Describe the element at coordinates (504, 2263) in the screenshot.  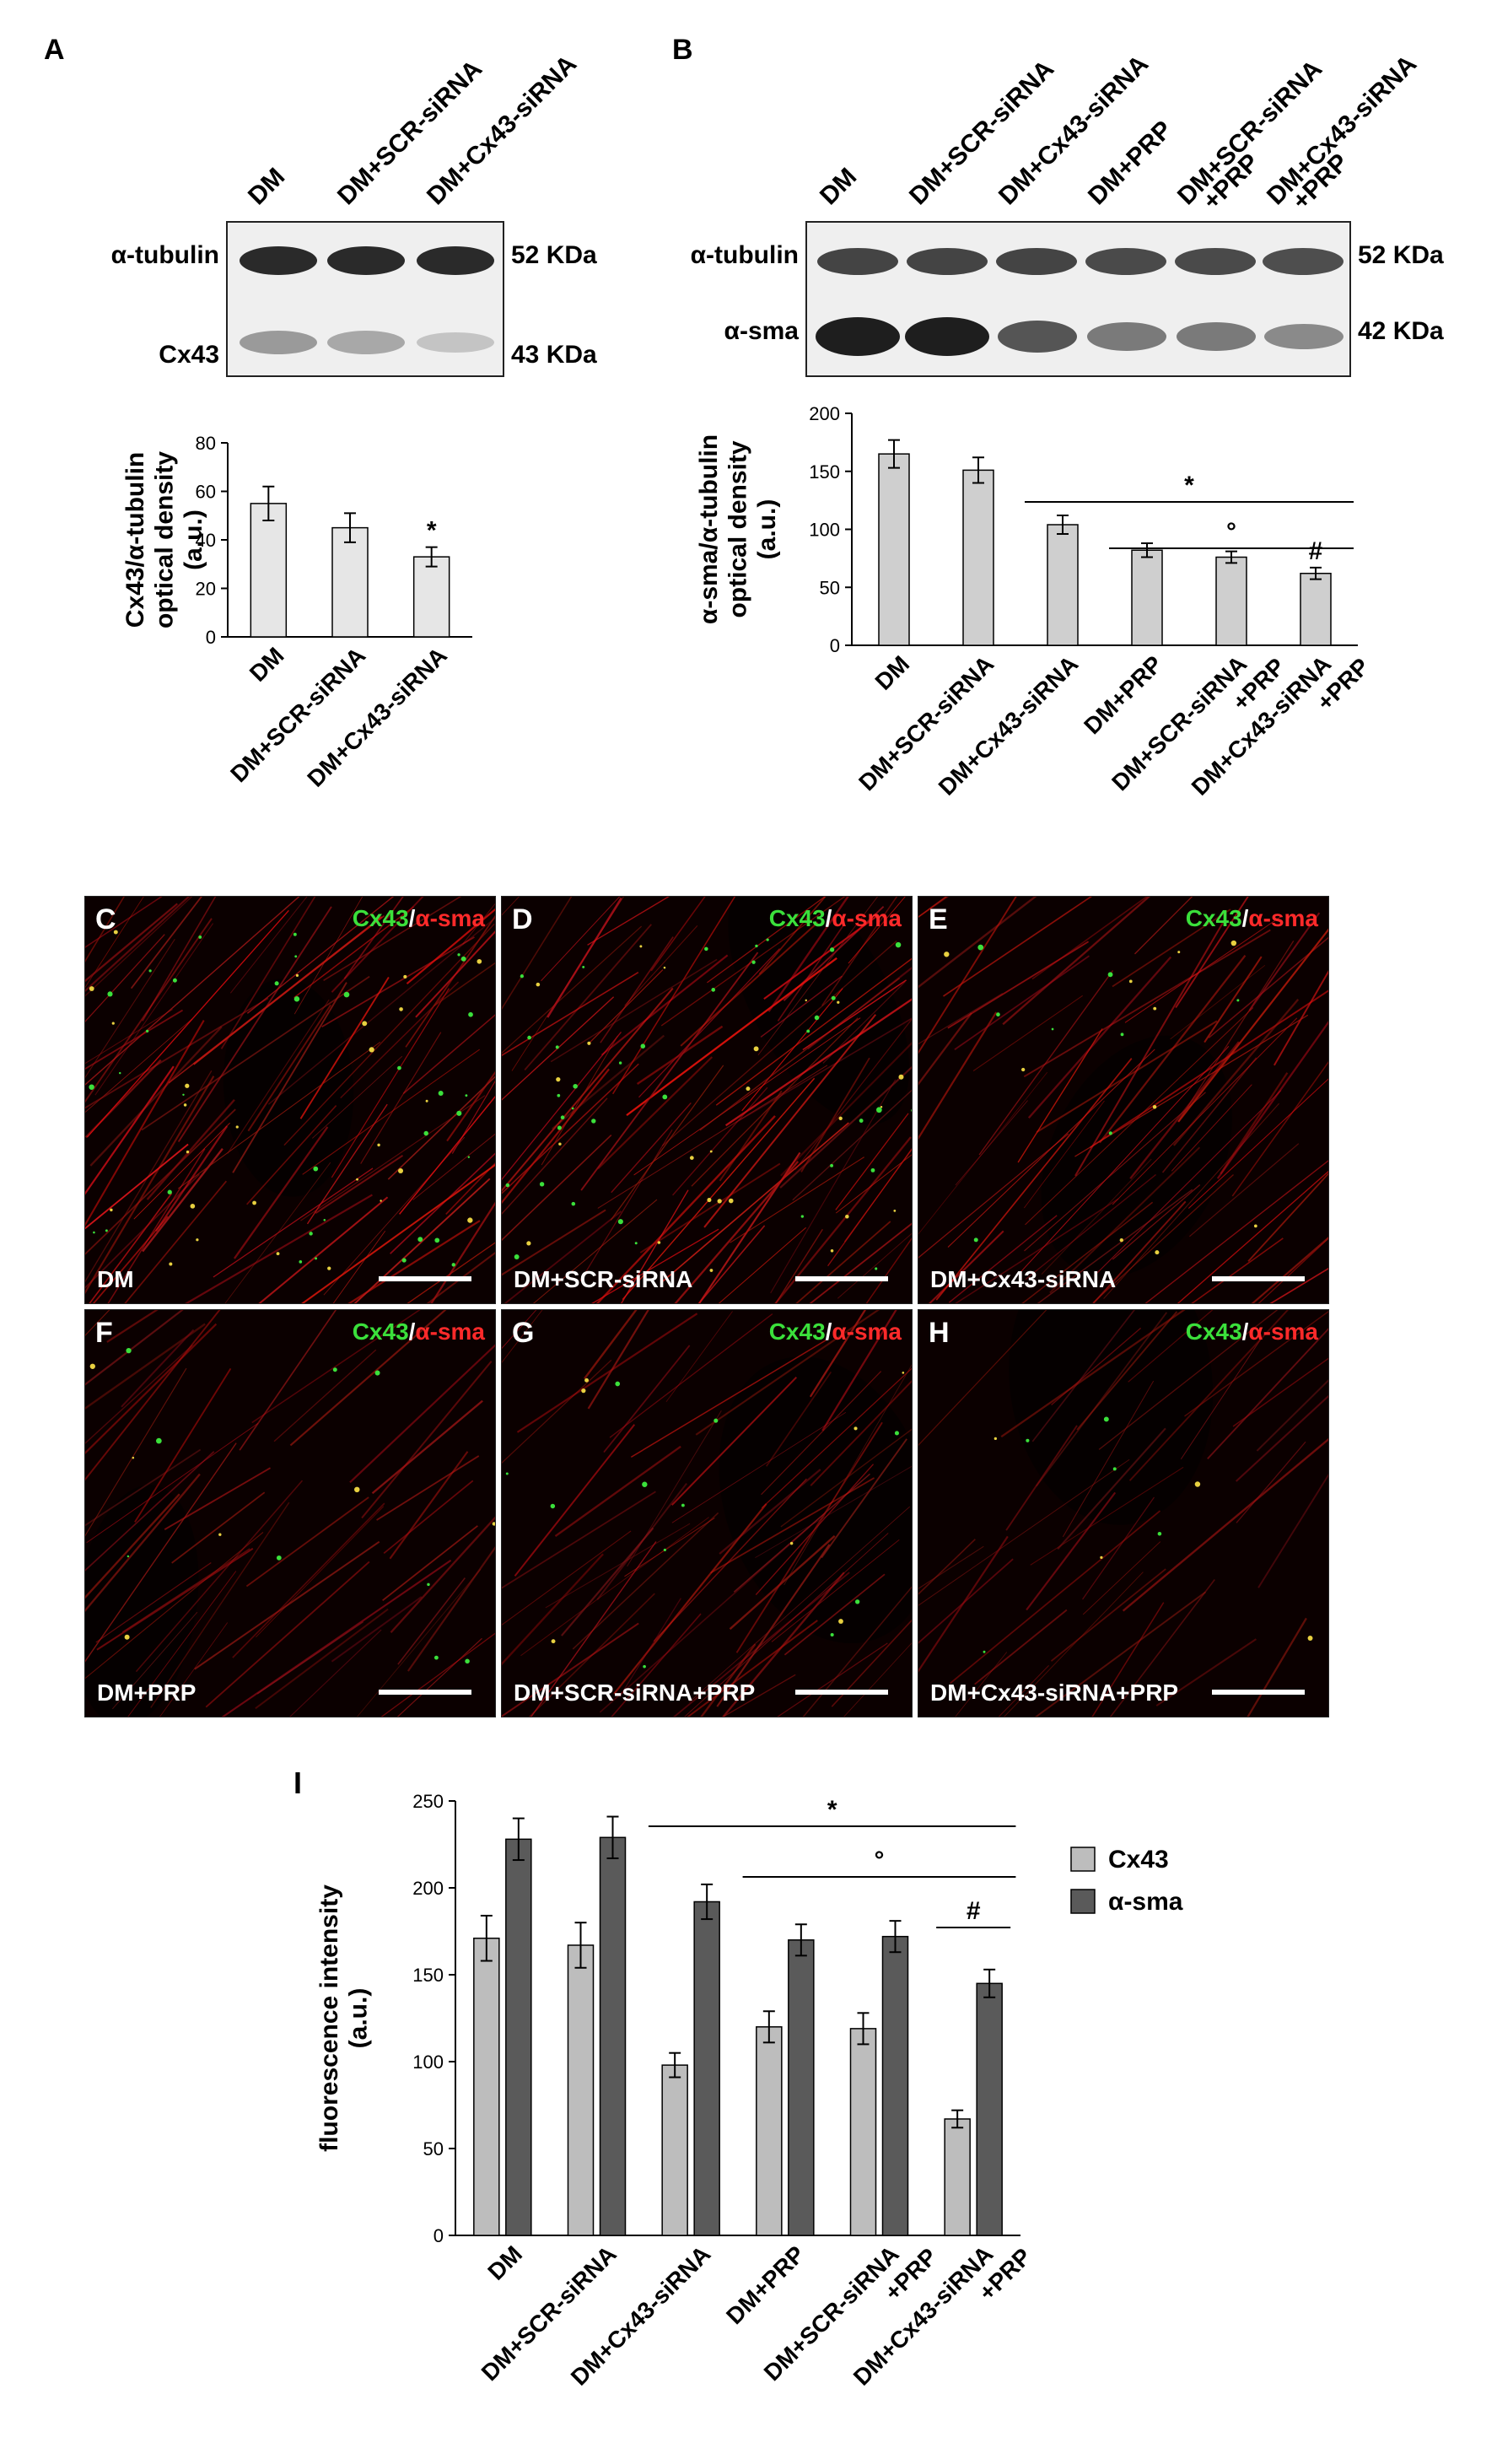
I see `x-tick-label: DM` at that location.